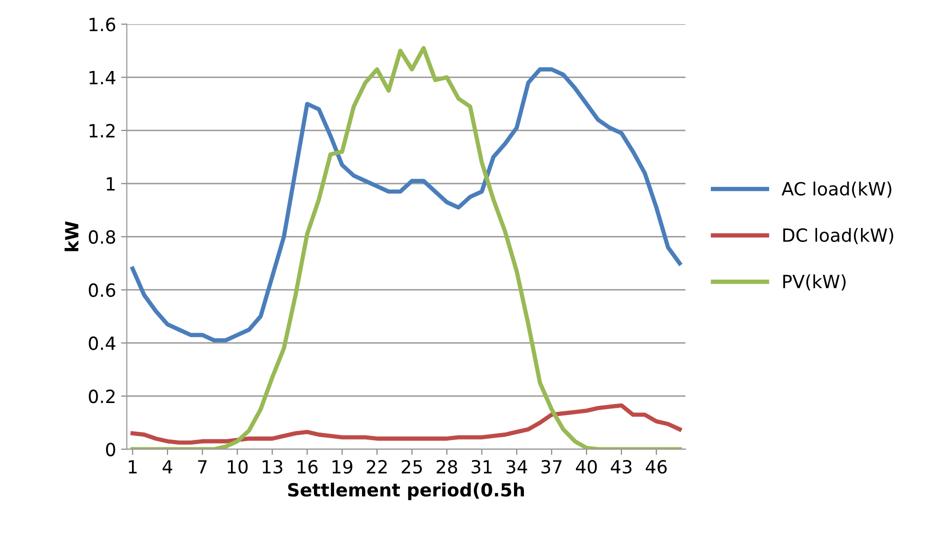 The width and height of the screenshot is (939, 538). What do you see at coordinates (238, 467) in the screenshot?
I see `x-tick-label: 10` at bounding box center [238, 467].